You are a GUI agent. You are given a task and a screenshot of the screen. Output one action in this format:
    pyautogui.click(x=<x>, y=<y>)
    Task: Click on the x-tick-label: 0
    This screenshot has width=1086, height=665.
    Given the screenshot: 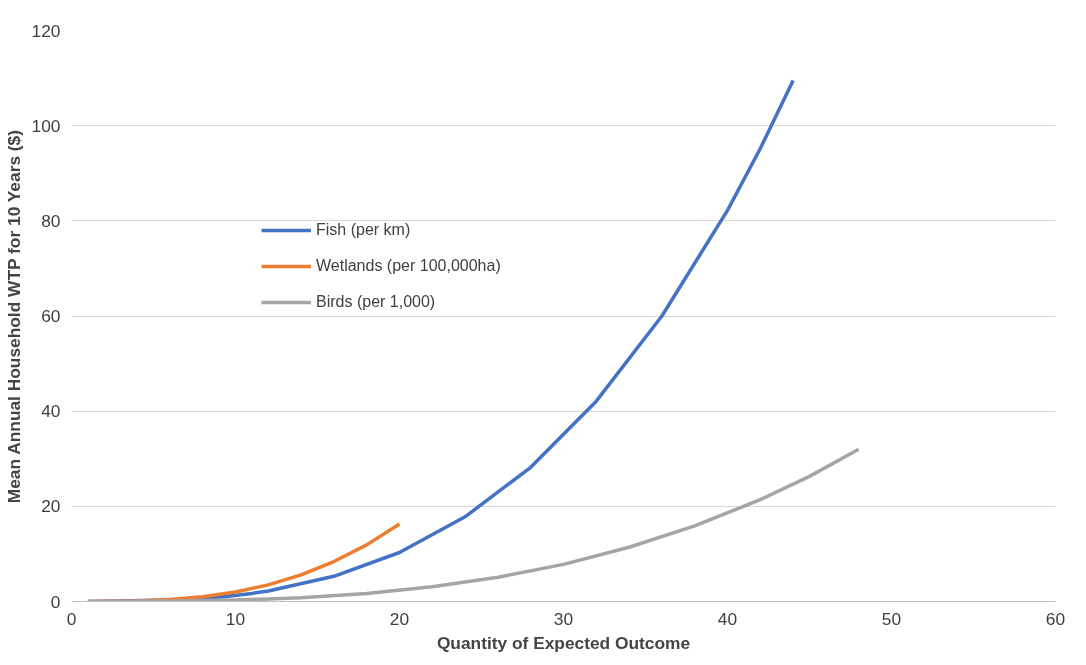 What is the action you would take?
    pyautogui.click(x=71, y=618)
    